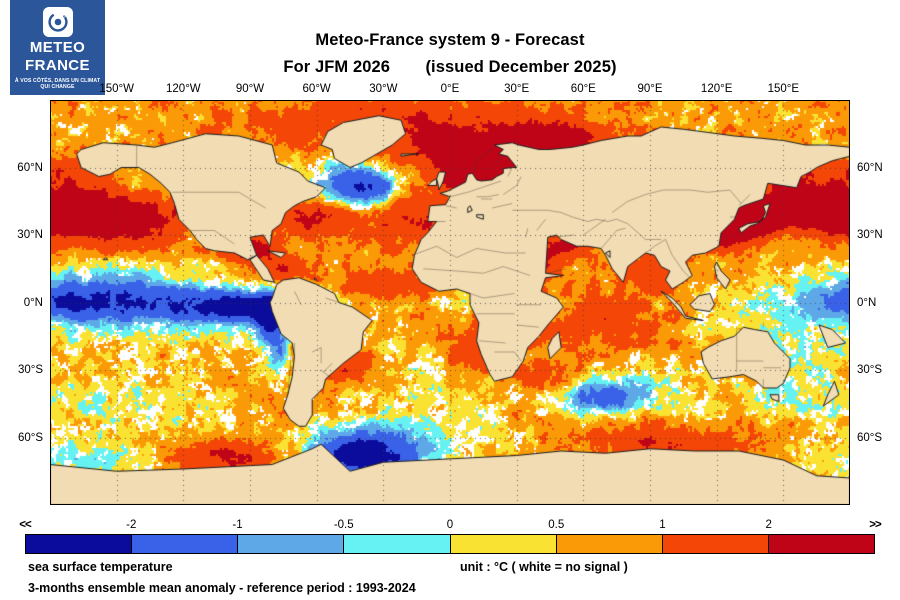 The height and width of the screenshot is (600, 900). Describe the element at coordinates (57, 22) in the screenshot. I see `meteo-france-emblem-icon` at that location.